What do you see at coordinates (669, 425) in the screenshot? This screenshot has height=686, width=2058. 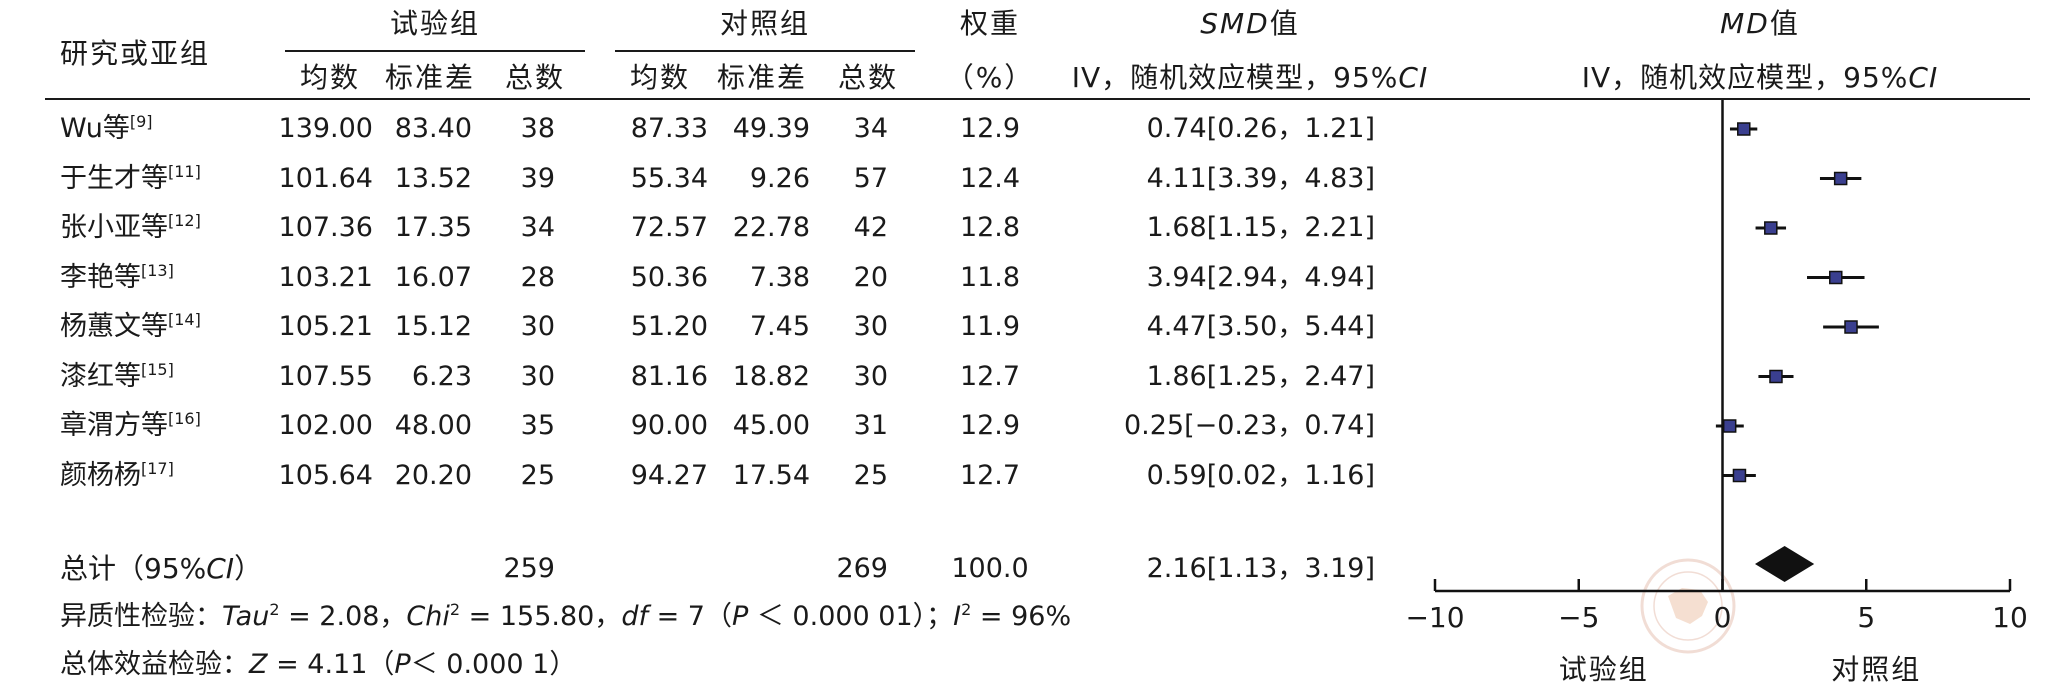 I see `ctrl-mean: 90.00` at bounding box center [669, 425].